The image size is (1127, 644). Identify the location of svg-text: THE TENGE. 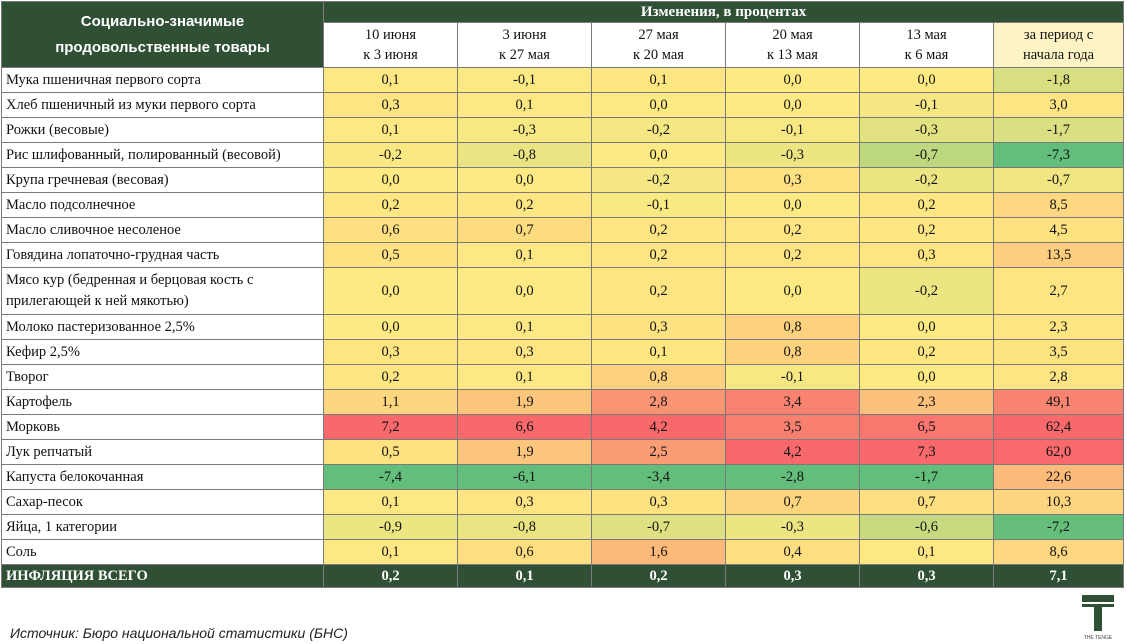
(1098, 638).